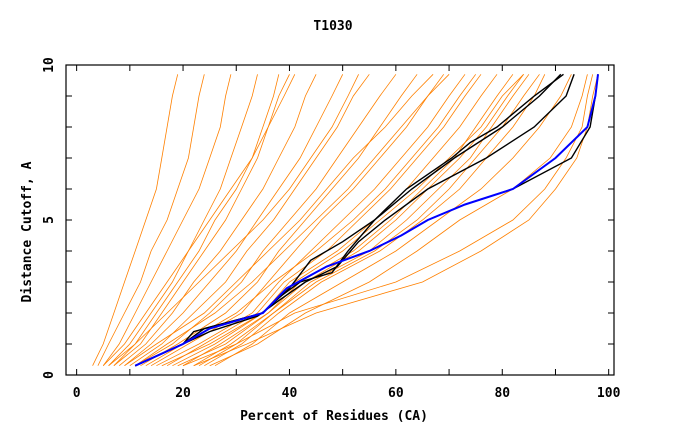  I want to click on y-tick-label: 10, so click(49, 65).